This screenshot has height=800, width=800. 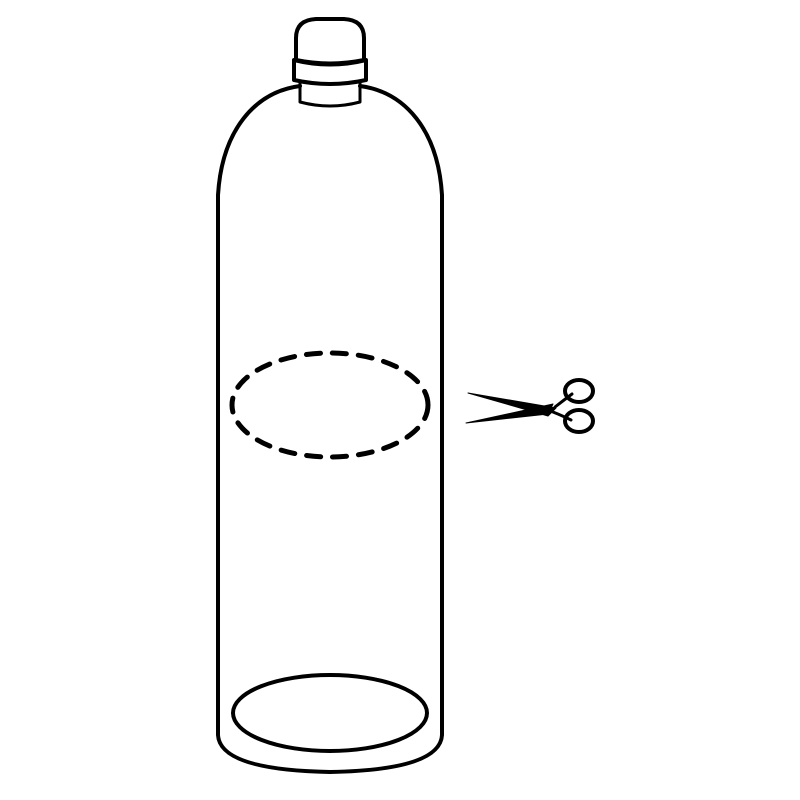 I want to click on scissors-icon, so click(x=530, y=406).